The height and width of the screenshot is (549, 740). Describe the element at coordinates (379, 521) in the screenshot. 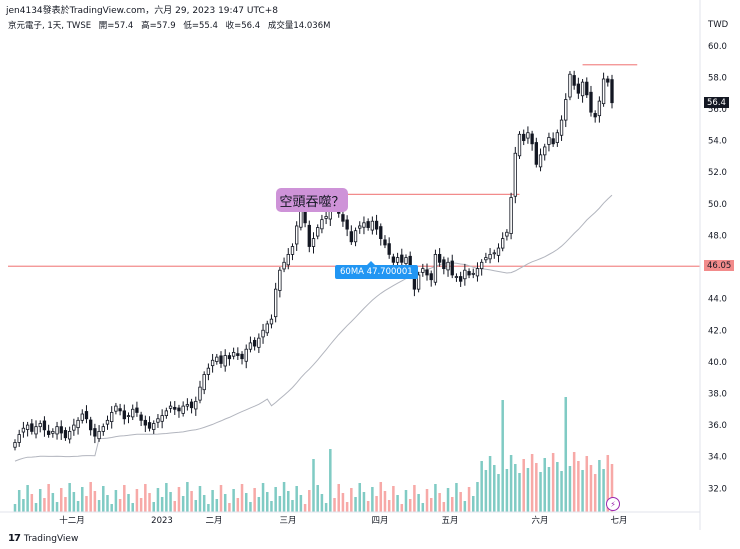

I see `time-tick-label: 四月` at that location.